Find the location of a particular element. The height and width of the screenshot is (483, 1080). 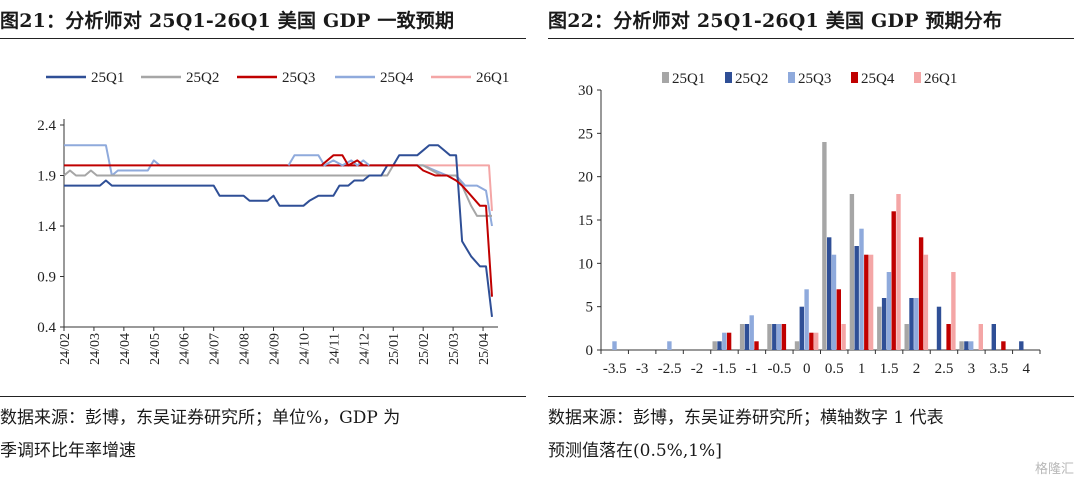

x-tick-label: -1.5 is located at coordinates (725, 369).